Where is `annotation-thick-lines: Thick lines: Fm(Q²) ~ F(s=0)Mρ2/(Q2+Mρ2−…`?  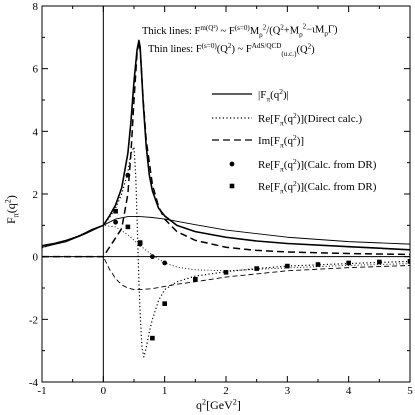 annotation-thick-lines: Thick lines: Fm(Q²) ~ F(s=0)Mρ2/(Q2+Mρ2−… is located at coordinates (240, 31).